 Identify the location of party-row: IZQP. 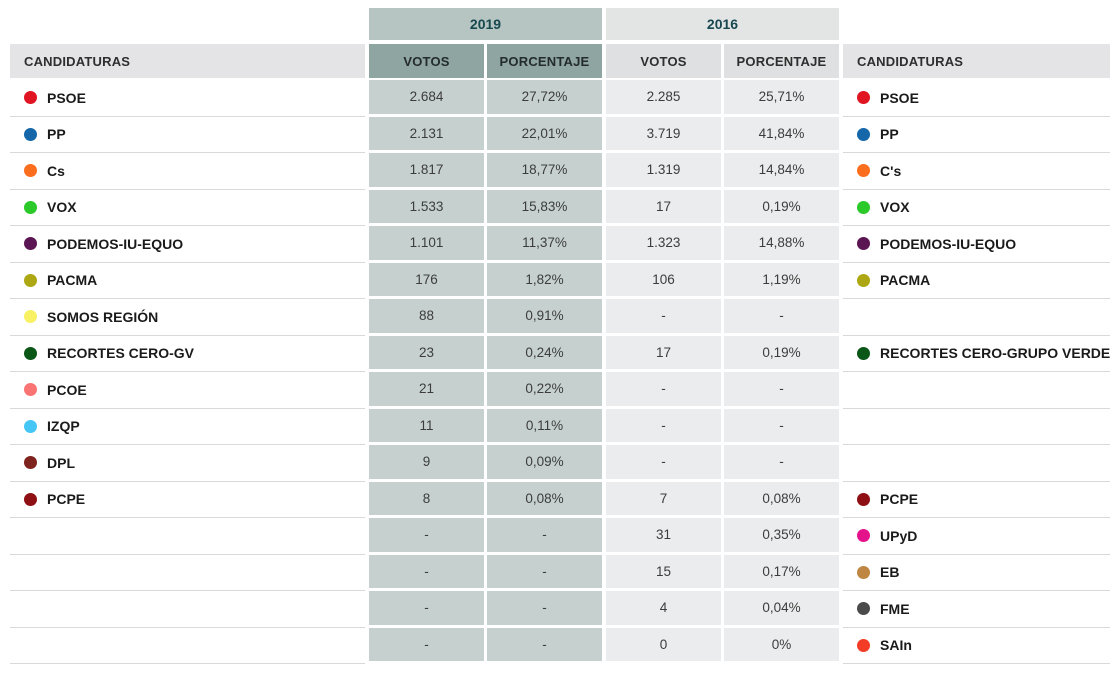
(187, 426).